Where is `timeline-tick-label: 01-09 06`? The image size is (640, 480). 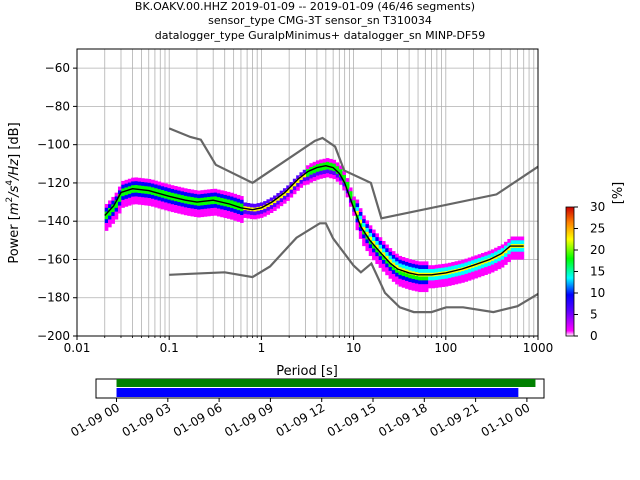 timeline-tick-label: 01-09 06 is located at coordinates (198, 419).